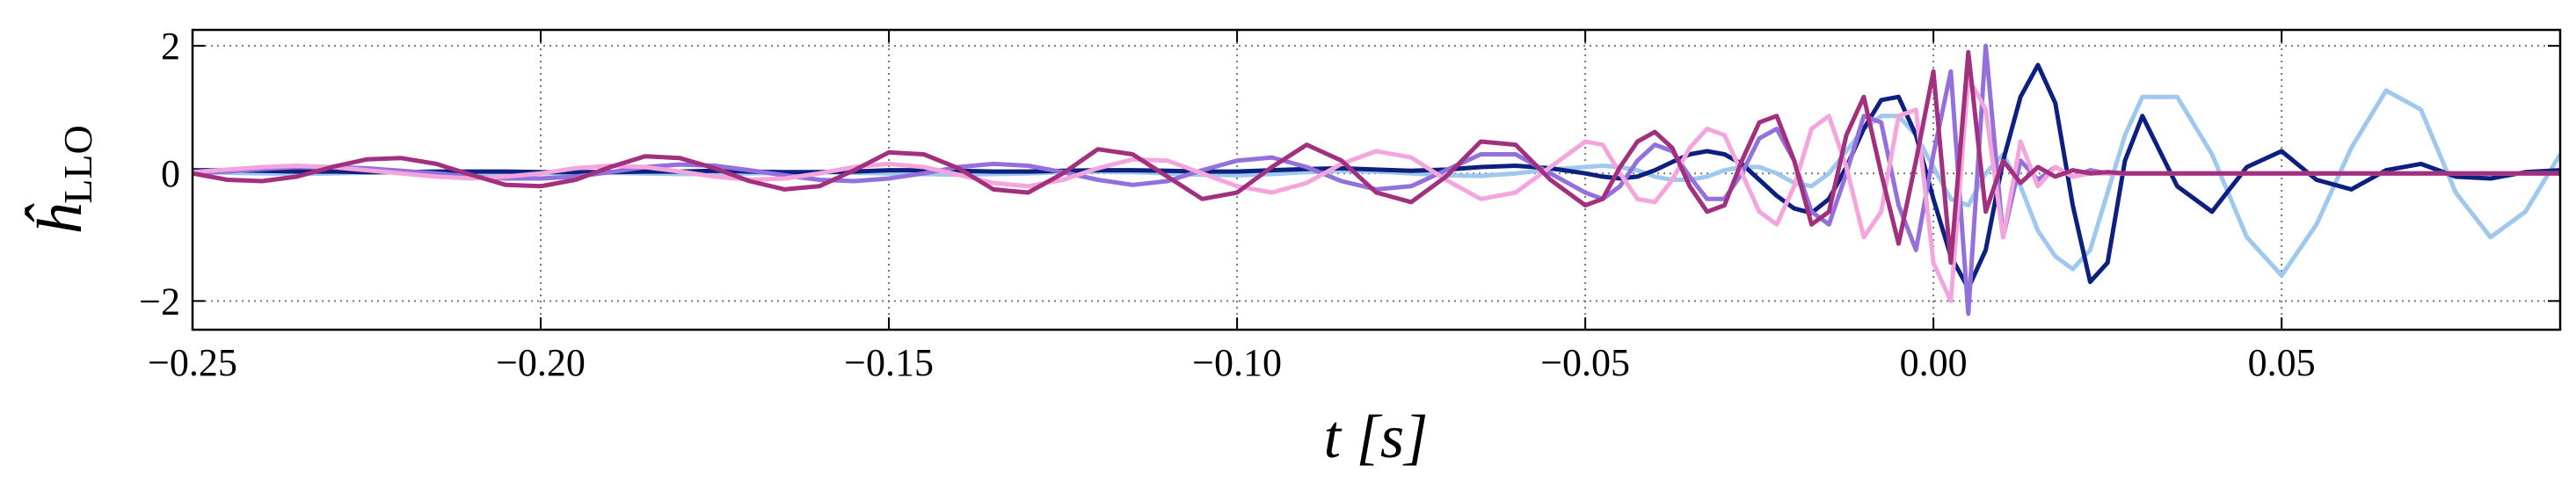 The width and height of the screenshot is (2576, 495). I want to click on x-tick-label: 0.05, so click(2282, 362).